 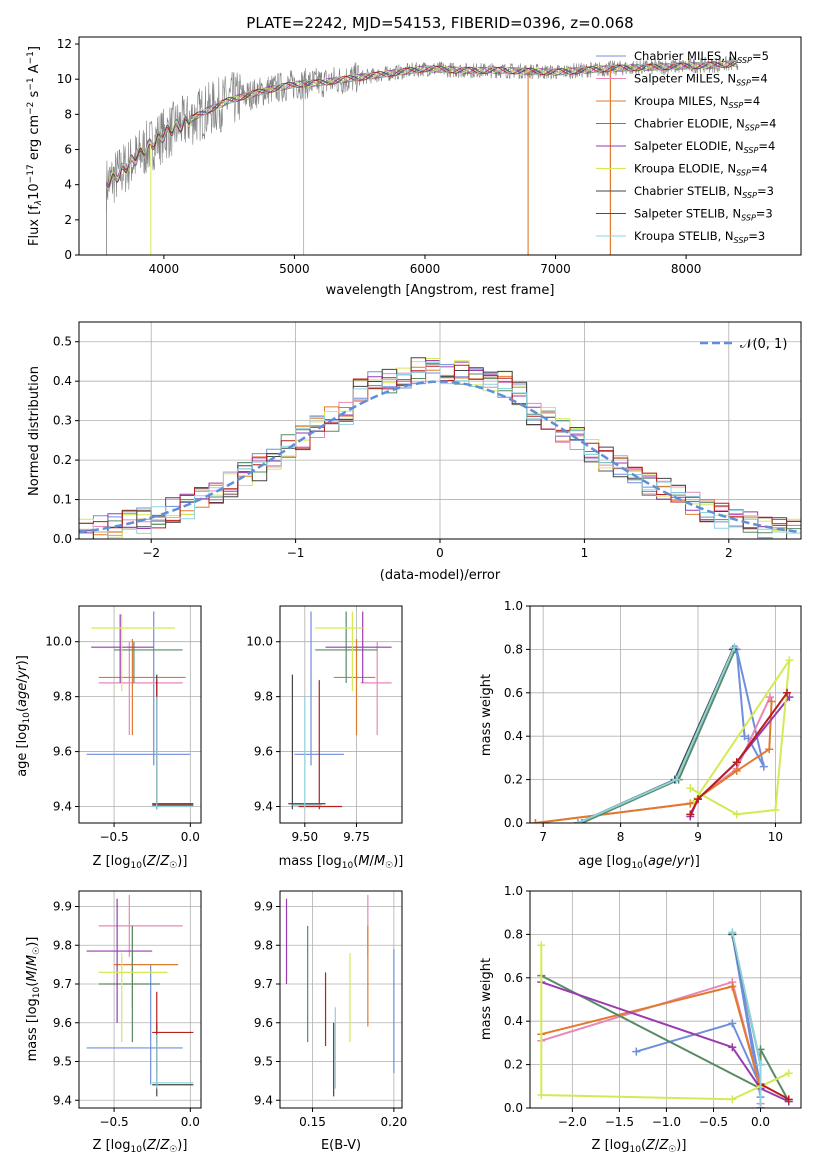 I want to click on mass-age-panel: mass [log10(M/M☉)] 9.50 9.75 9.4 9.6 9.8 10.0, so click(x=324, y=738).